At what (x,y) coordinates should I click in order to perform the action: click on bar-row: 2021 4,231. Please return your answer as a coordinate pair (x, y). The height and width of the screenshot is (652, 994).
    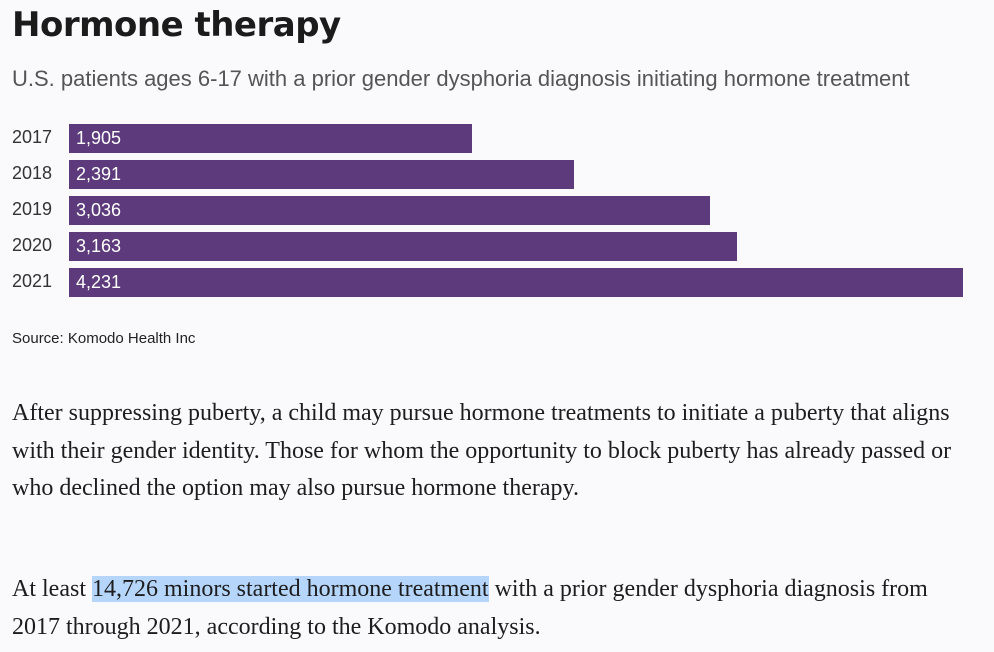
    Looking at the image, I should click on (497, 281).